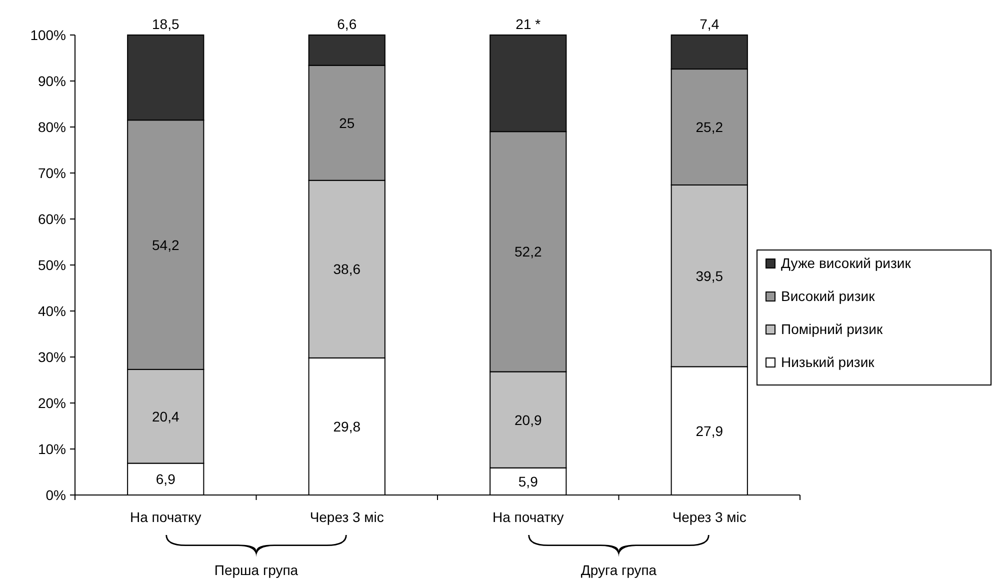 Image resolution: width=992 pixels, height=584 pixels. What do you see at coordinates (347, 24) in the screenshot?
I see `data-label: 6,6` at bounding box center [347, 24].